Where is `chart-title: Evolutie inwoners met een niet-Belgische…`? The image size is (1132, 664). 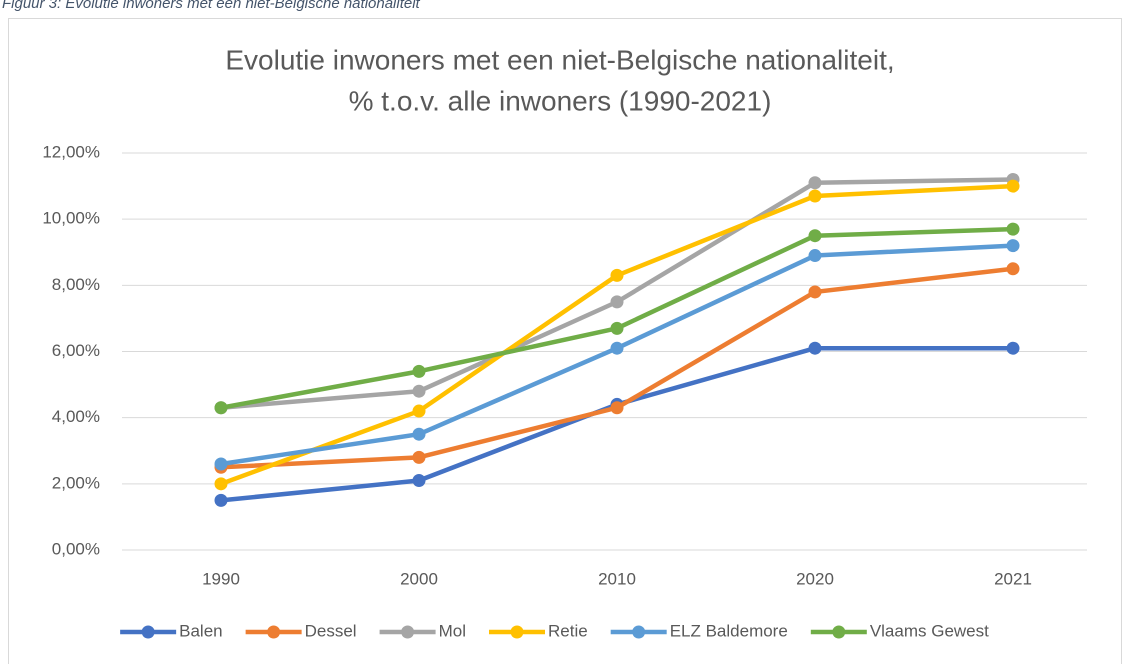
chart-title: Evolutie inwoners met een niet-Belgische… is located at coordinates (559, 59).